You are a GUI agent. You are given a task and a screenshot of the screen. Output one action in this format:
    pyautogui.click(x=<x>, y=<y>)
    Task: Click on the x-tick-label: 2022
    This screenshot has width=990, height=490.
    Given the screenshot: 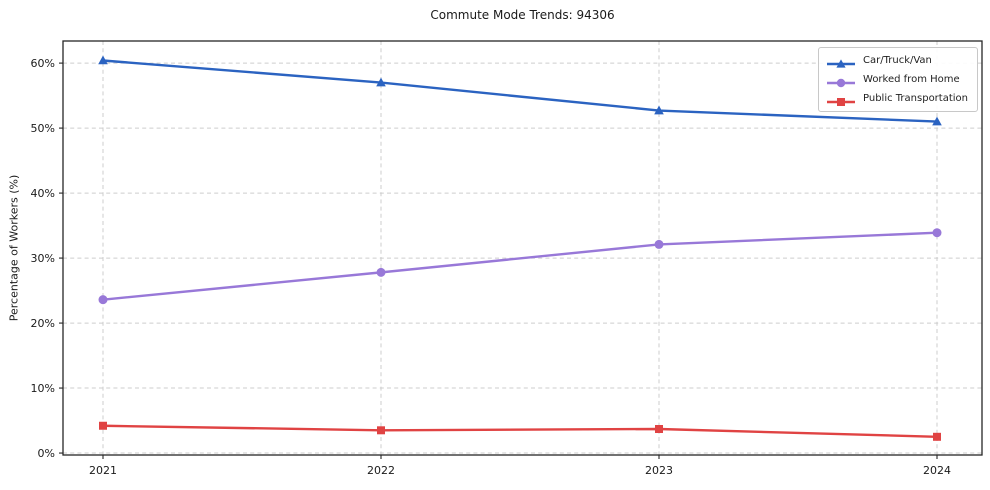 What is the action you would take?
    pyautogui.click(x=381, y=470)
    